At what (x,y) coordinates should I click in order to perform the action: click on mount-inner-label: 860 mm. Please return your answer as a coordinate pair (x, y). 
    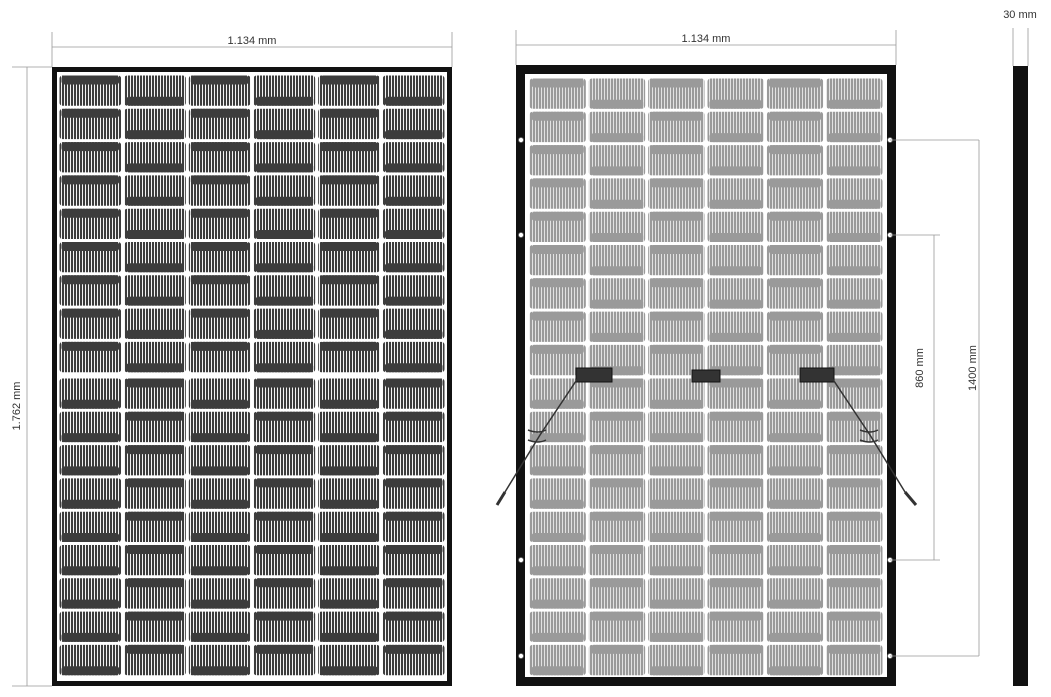
    Looking at the image, I should click on (920, 368).